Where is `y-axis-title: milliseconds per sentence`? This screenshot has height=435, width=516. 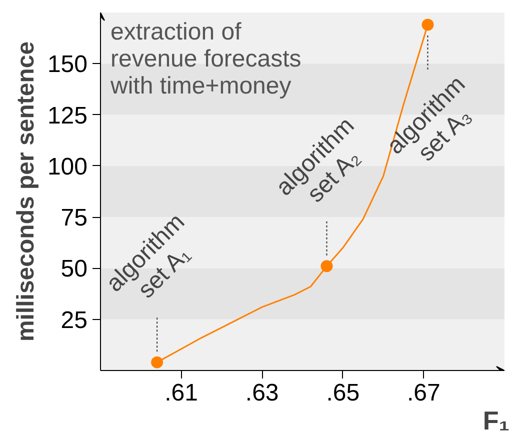
y-axis-title: milliseconds per sentence is located at coordinates (26, 191).